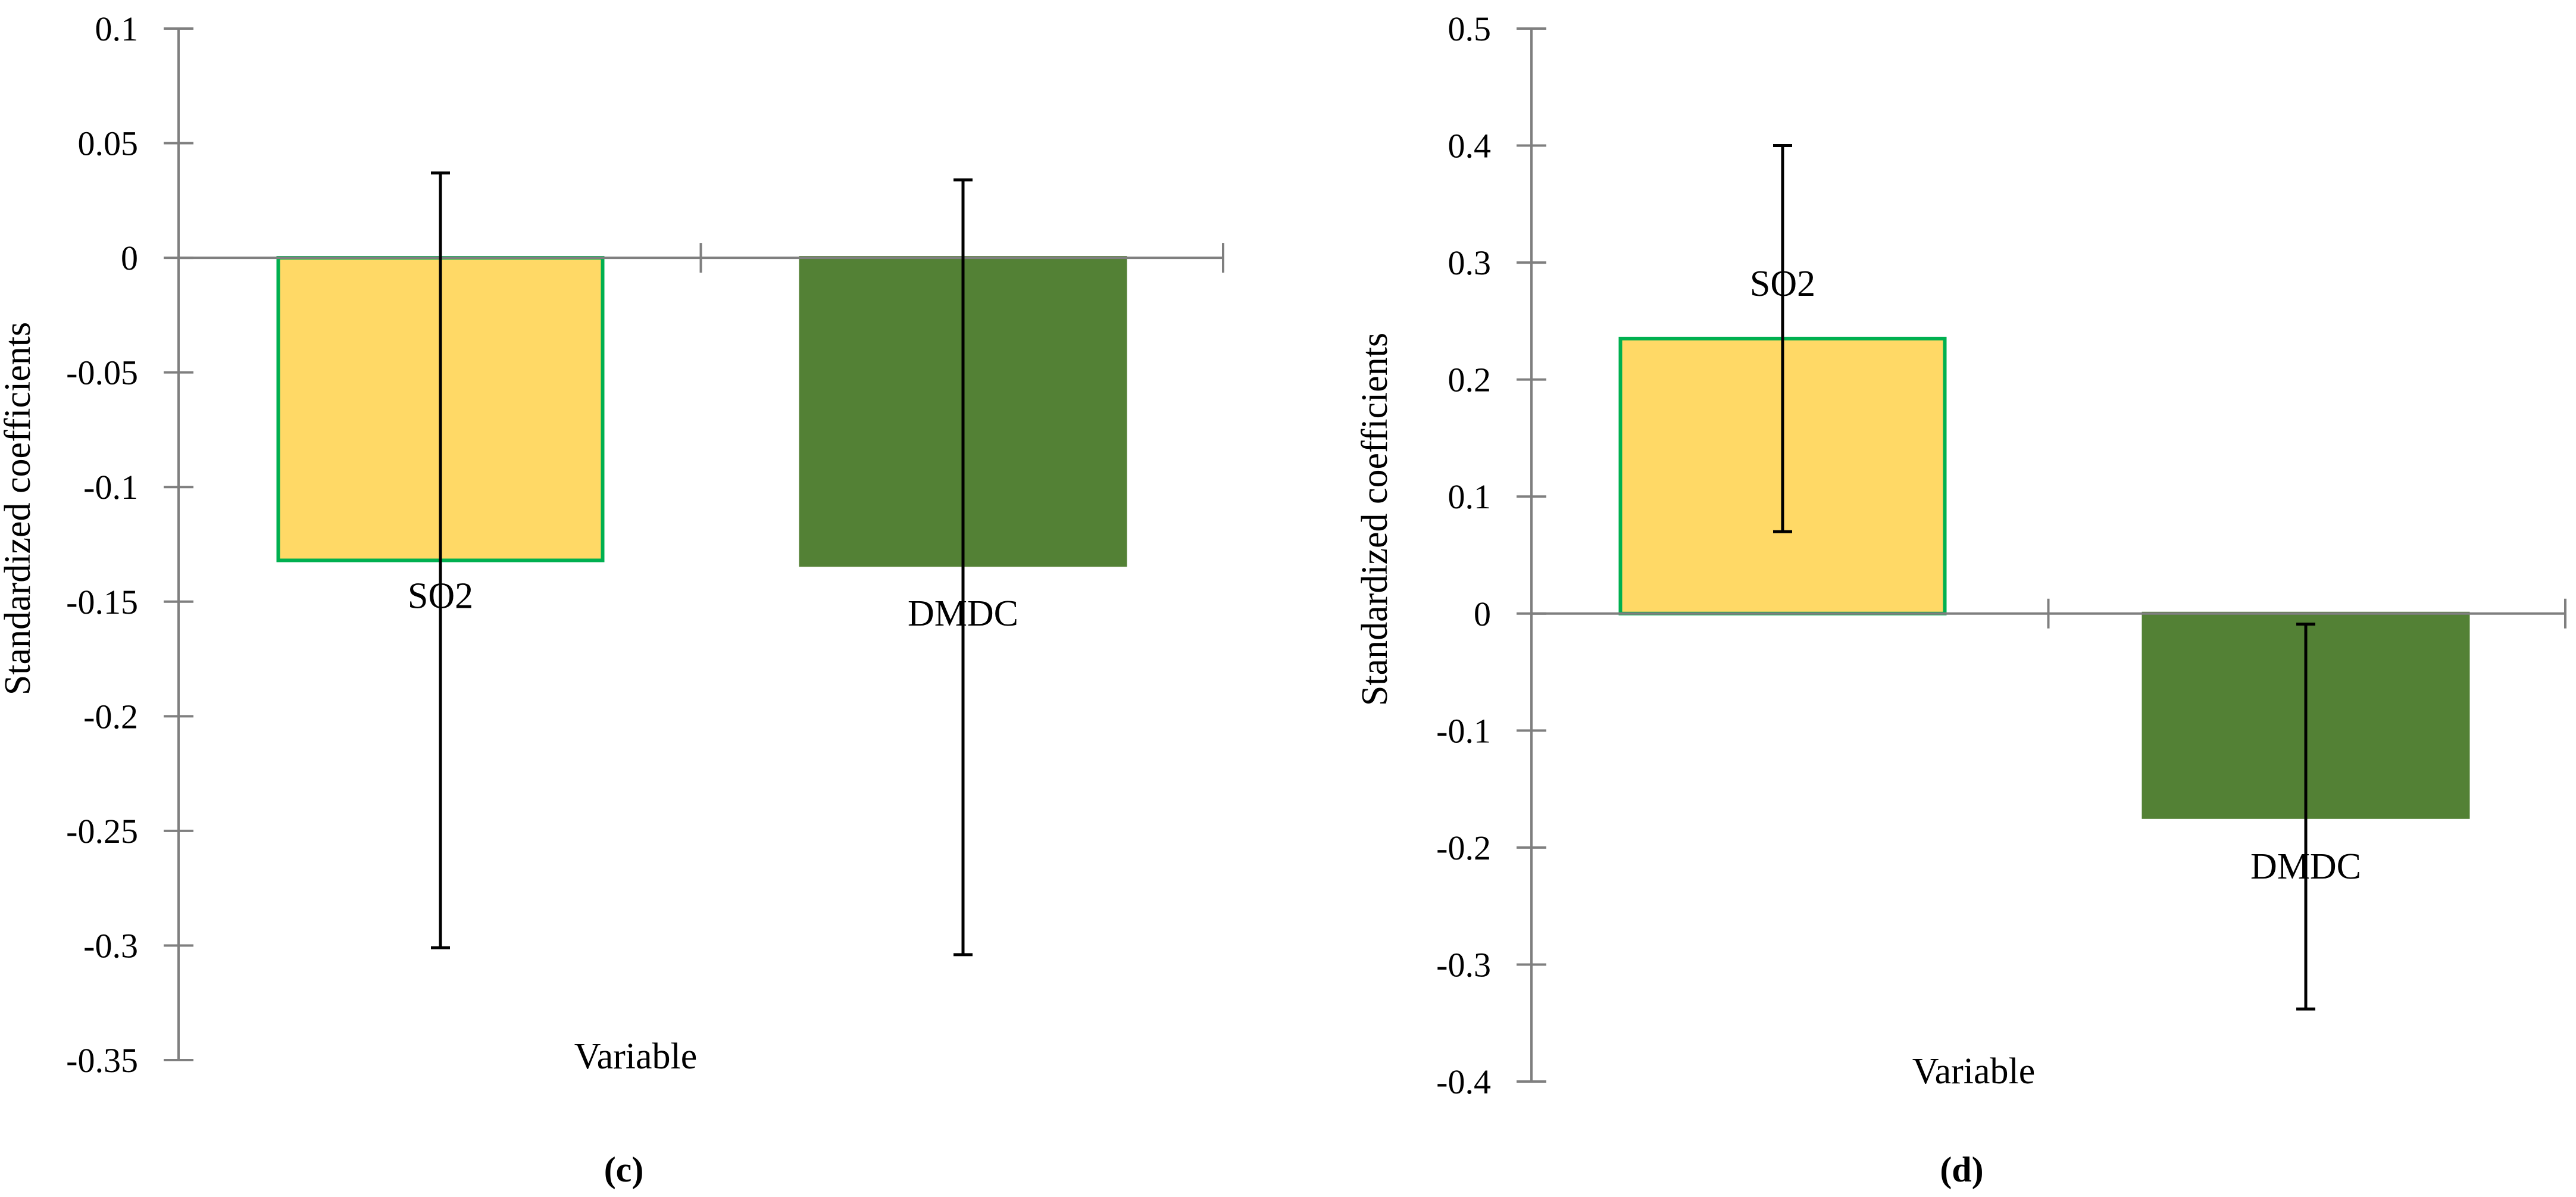 The image size is (2576, 1197). What do you see at coordinates (1961, 1169) in the screenshot?
I see `panel-label: (d)` at bounding box center [1961, 1169].